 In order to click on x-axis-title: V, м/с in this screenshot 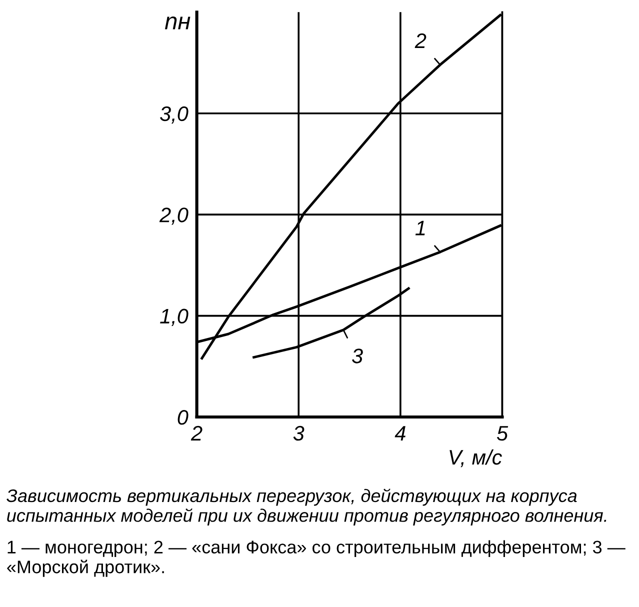, I will do `click(476, 458)`.